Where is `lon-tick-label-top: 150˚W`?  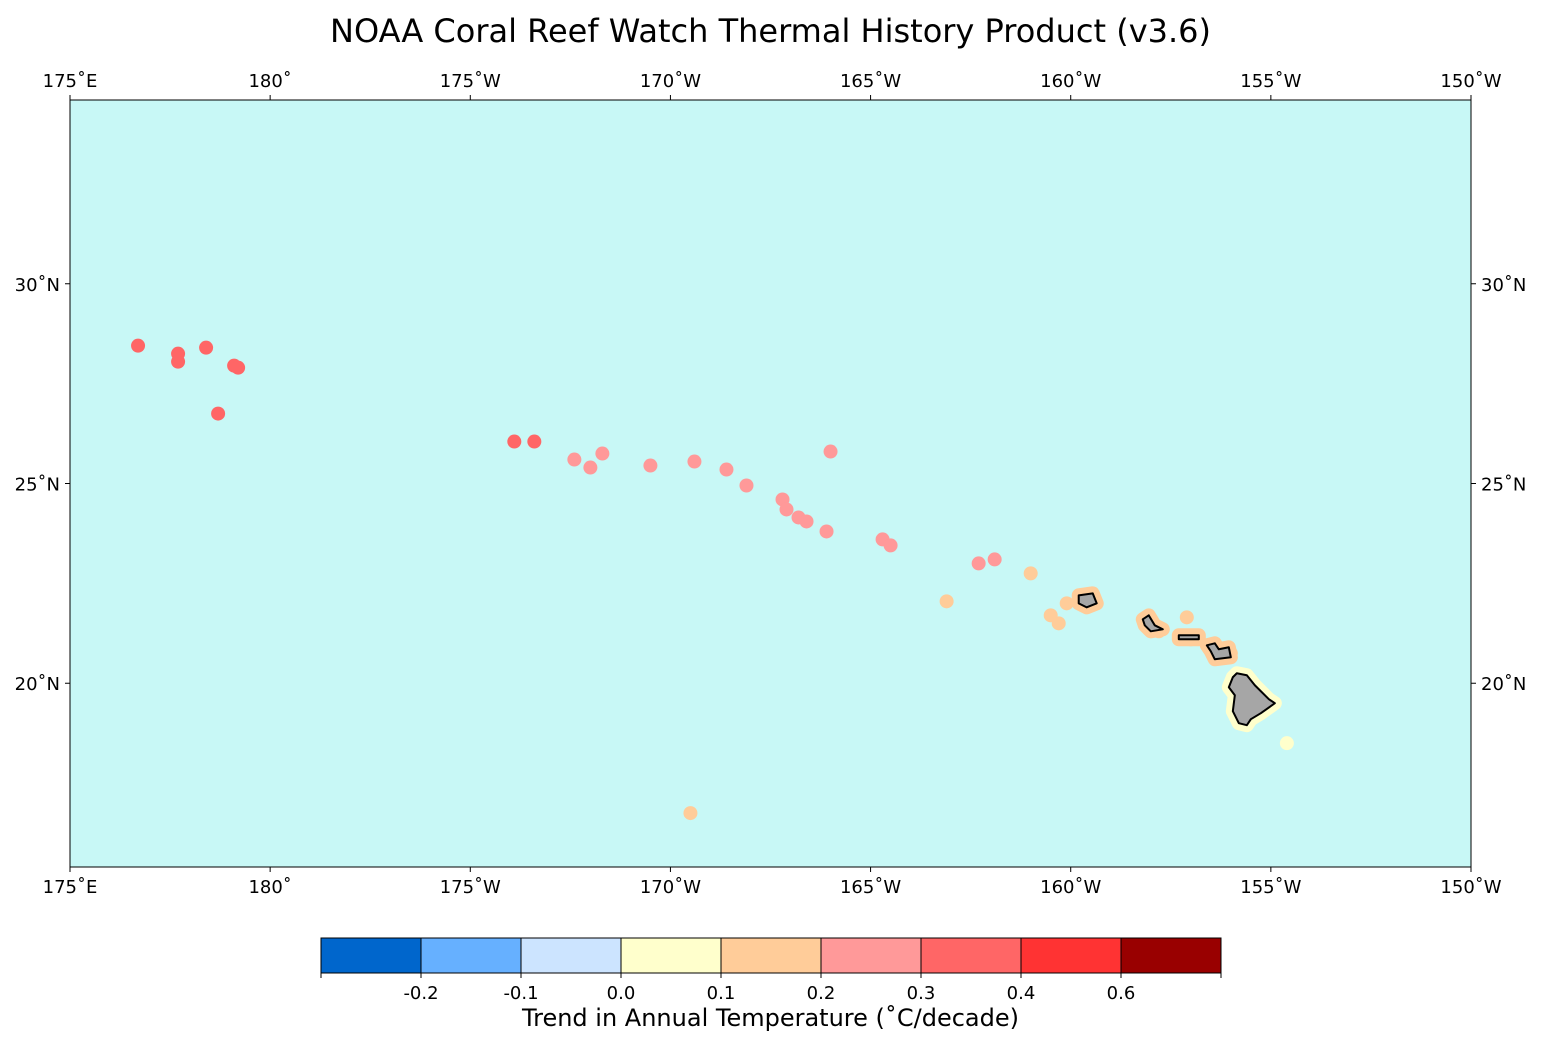
lon-tick-label-top: 150˚W is located at coordinates (1470, 81).